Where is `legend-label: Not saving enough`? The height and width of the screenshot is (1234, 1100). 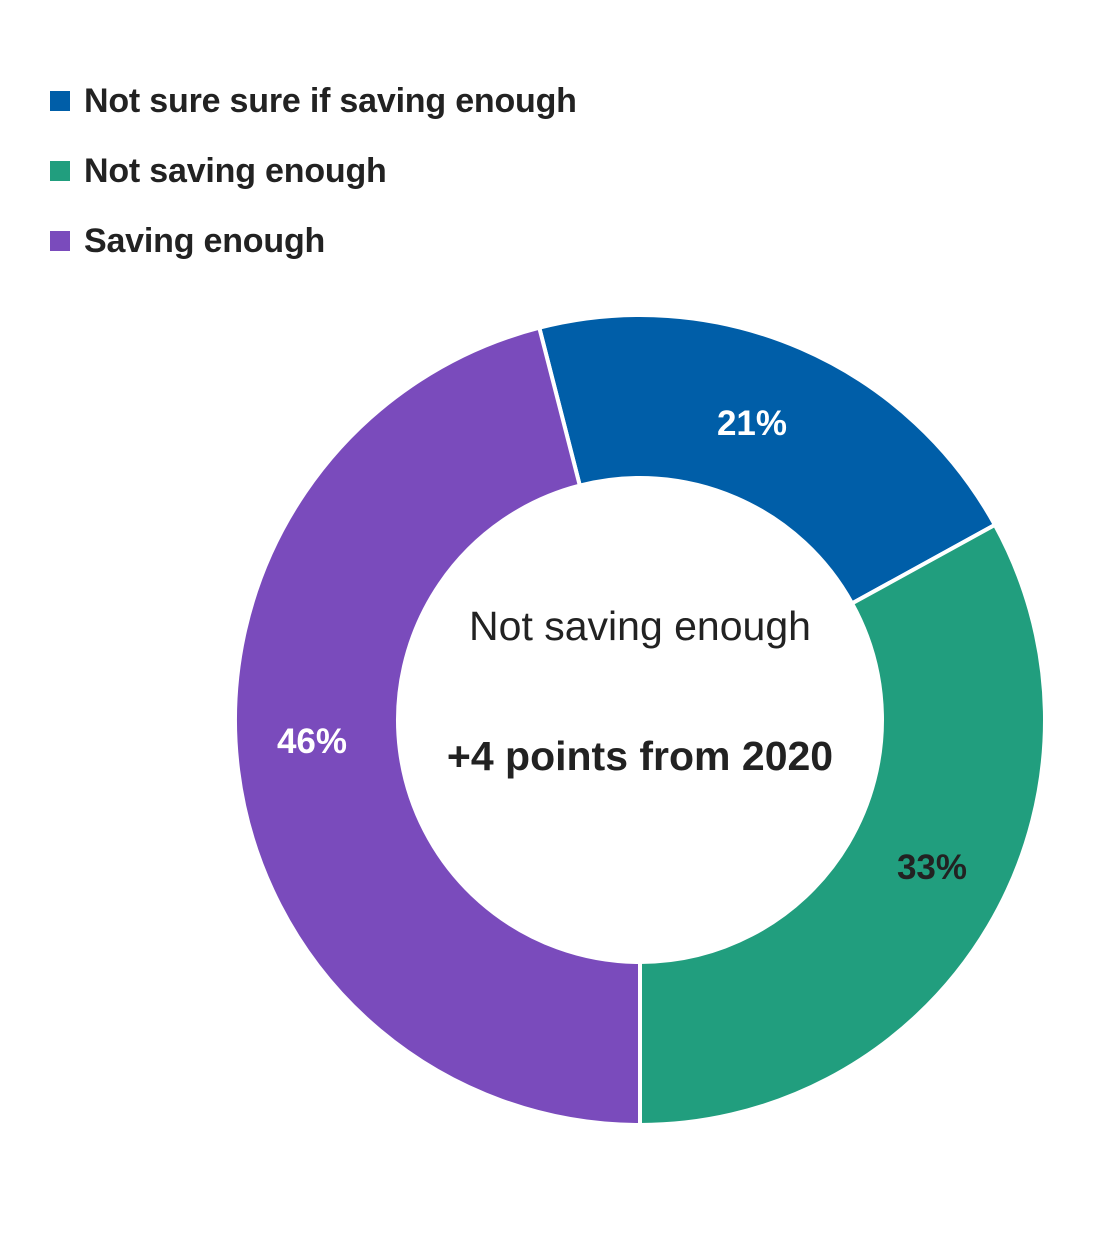
legend-label: Not saving enough is located at coordinates (235, 170).